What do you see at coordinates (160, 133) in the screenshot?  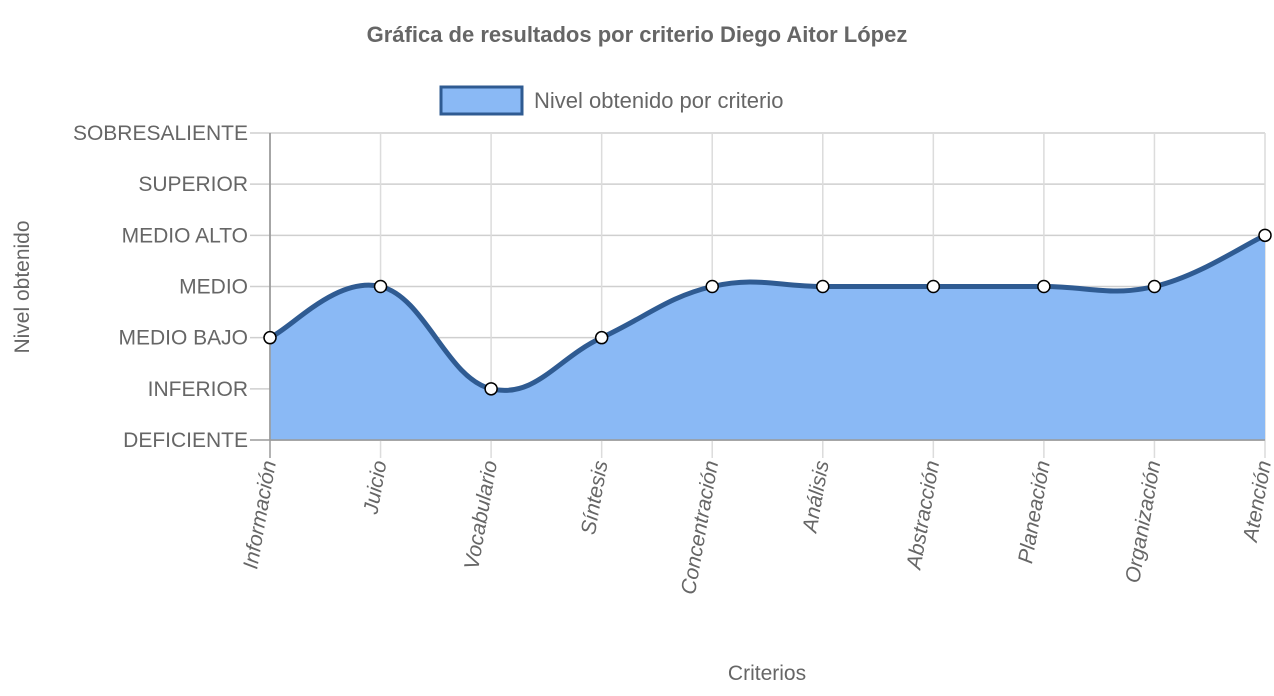 I see `y-tick-label: SOBRESALIENTE` at bounding box center [160, 133].